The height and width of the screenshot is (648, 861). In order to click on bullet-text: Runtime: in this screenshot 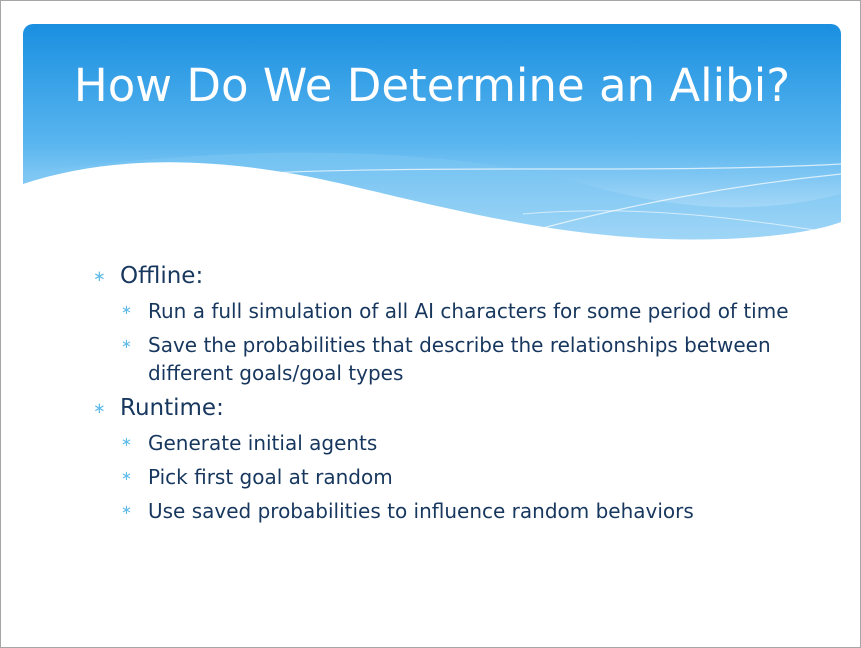, I will do `click(172, 408)`.